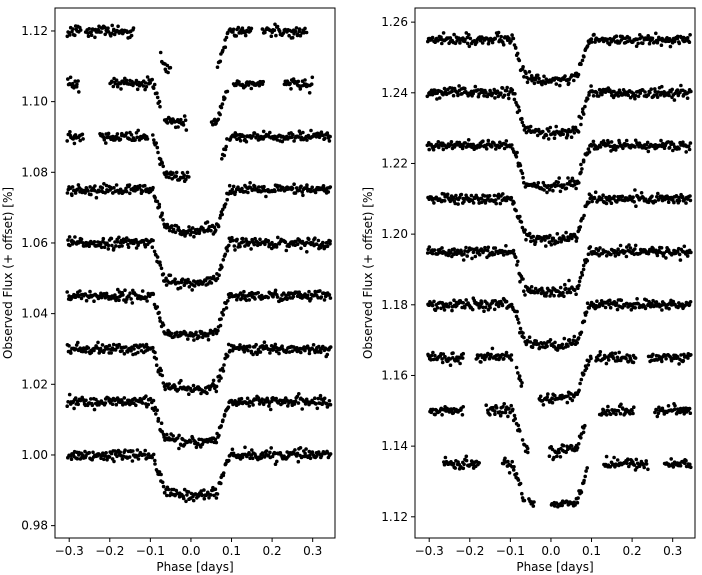  I want to click on y-tick-label: 1.00, so click(34, 455).